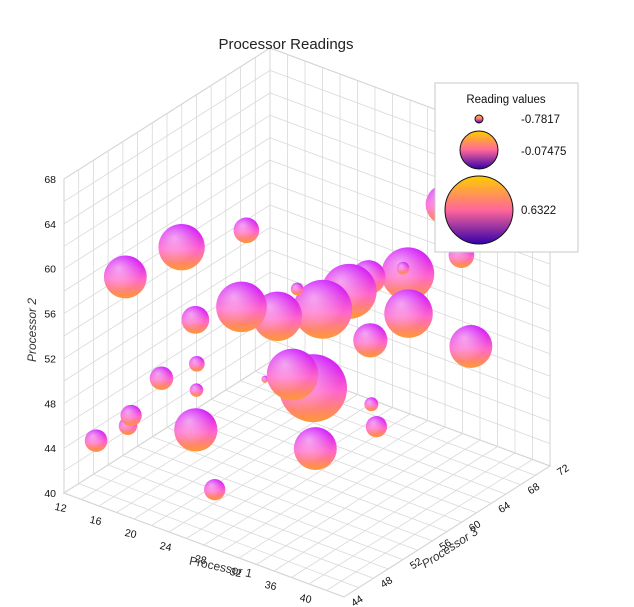 The width and height of the screenshot is (634, 607). I want to click on y-axis-label: Processor 2, so click(32, 330).